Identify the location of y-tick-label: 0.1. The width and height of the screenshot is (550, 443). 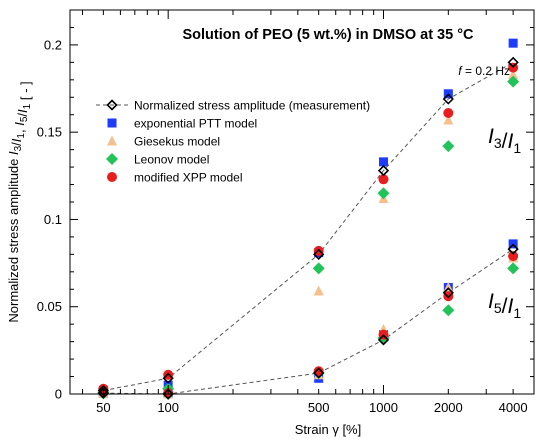
(53, 219).